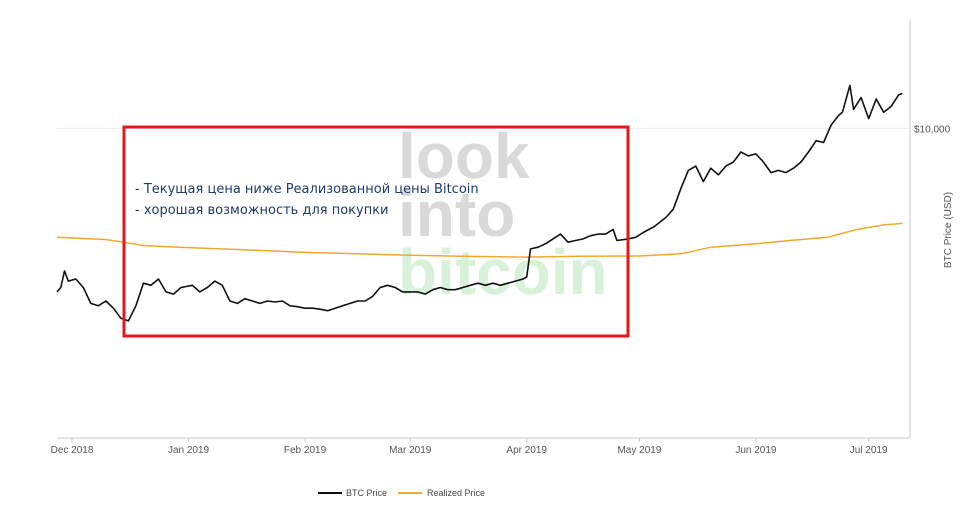  Describe the element at coordinates (262, 210) in the screenshot. I see `annotation-line-2: - хорошая возможность для покупки` at that location.